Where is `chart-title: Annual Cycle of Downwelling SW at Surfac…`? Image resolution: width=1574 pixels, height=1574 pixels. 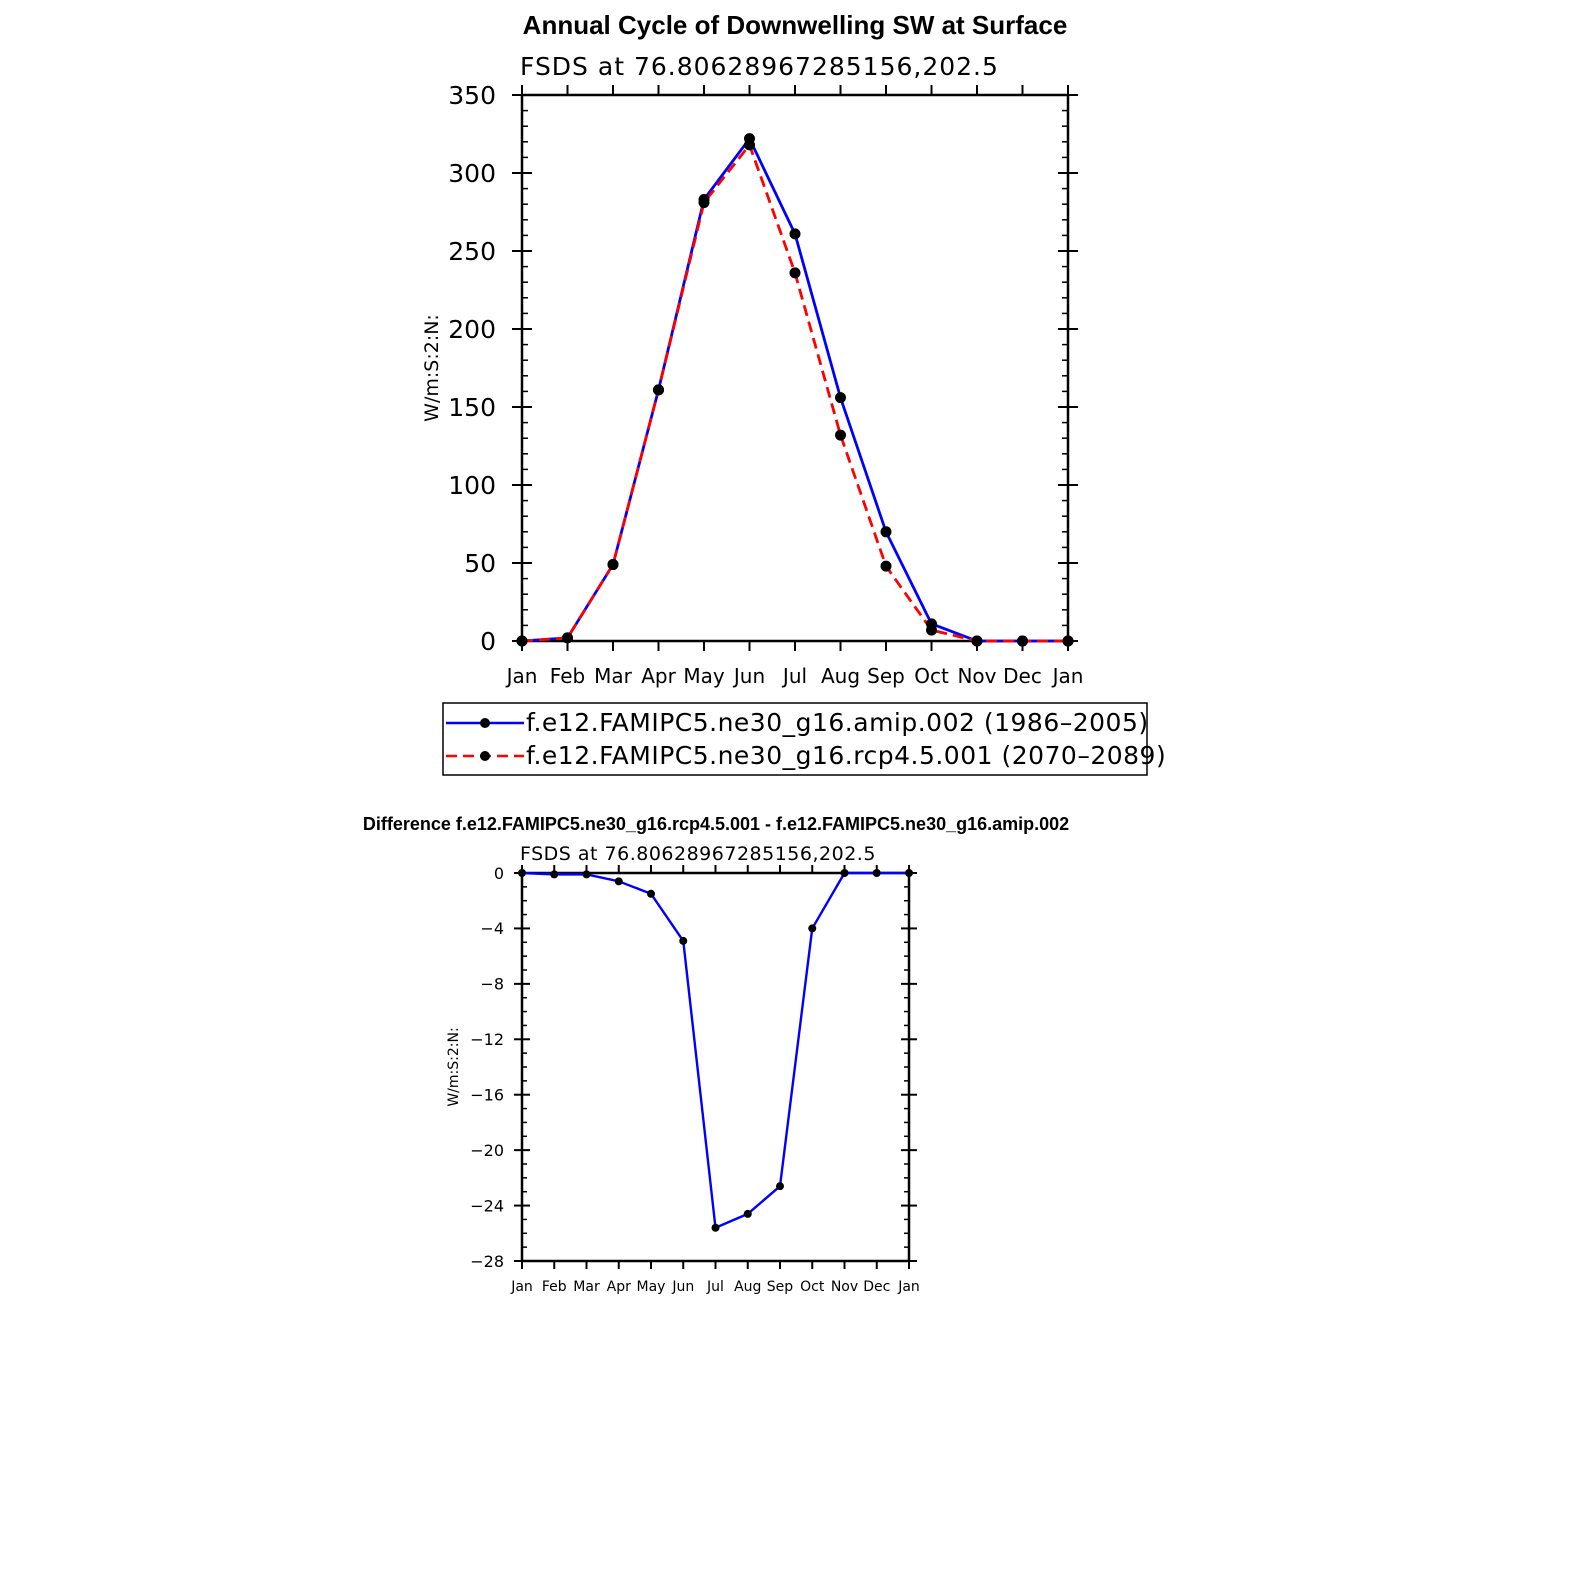
chart-title: Annual Cycle of Downwelling SW at Surfac… is located at coordinates (795, 25).